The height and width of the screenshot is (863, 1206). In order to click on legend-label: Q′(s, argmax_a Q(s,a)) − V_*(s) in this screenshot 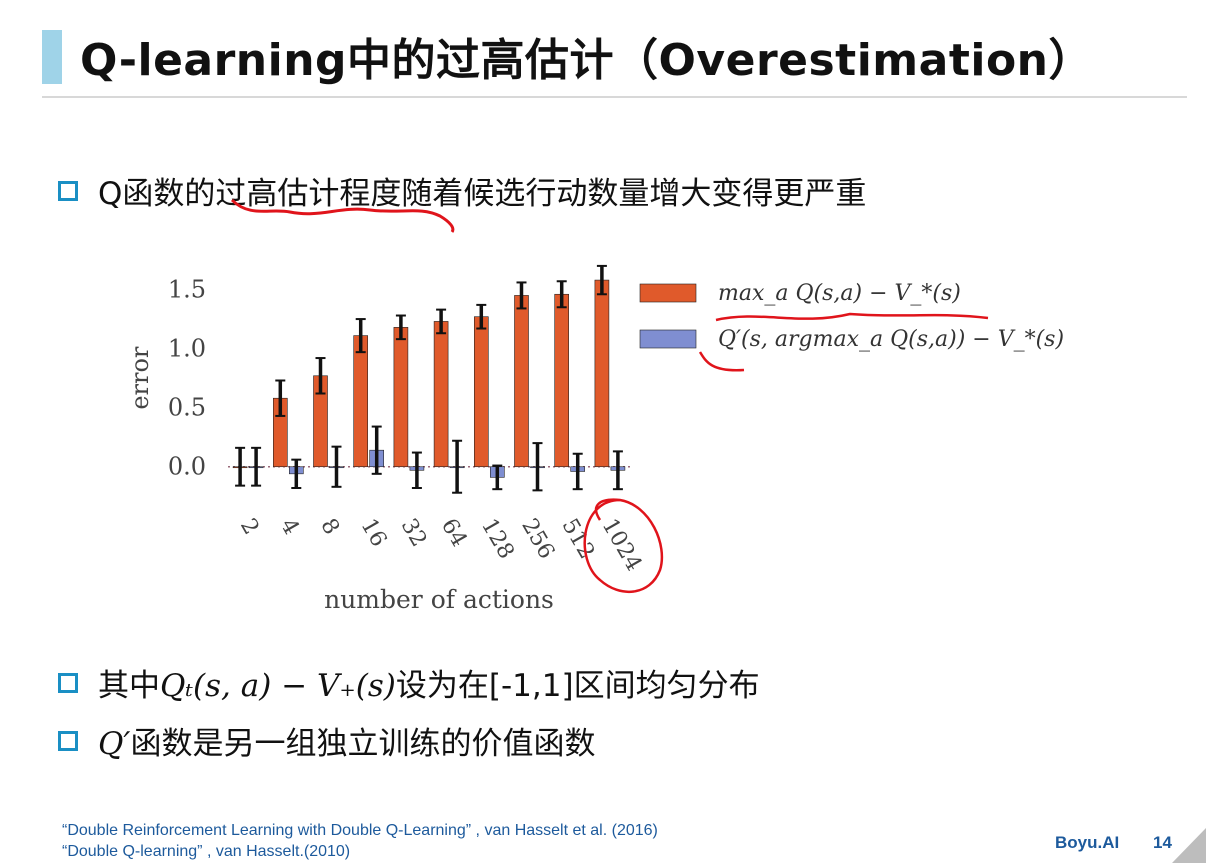, I will do `click(891, 339)`.